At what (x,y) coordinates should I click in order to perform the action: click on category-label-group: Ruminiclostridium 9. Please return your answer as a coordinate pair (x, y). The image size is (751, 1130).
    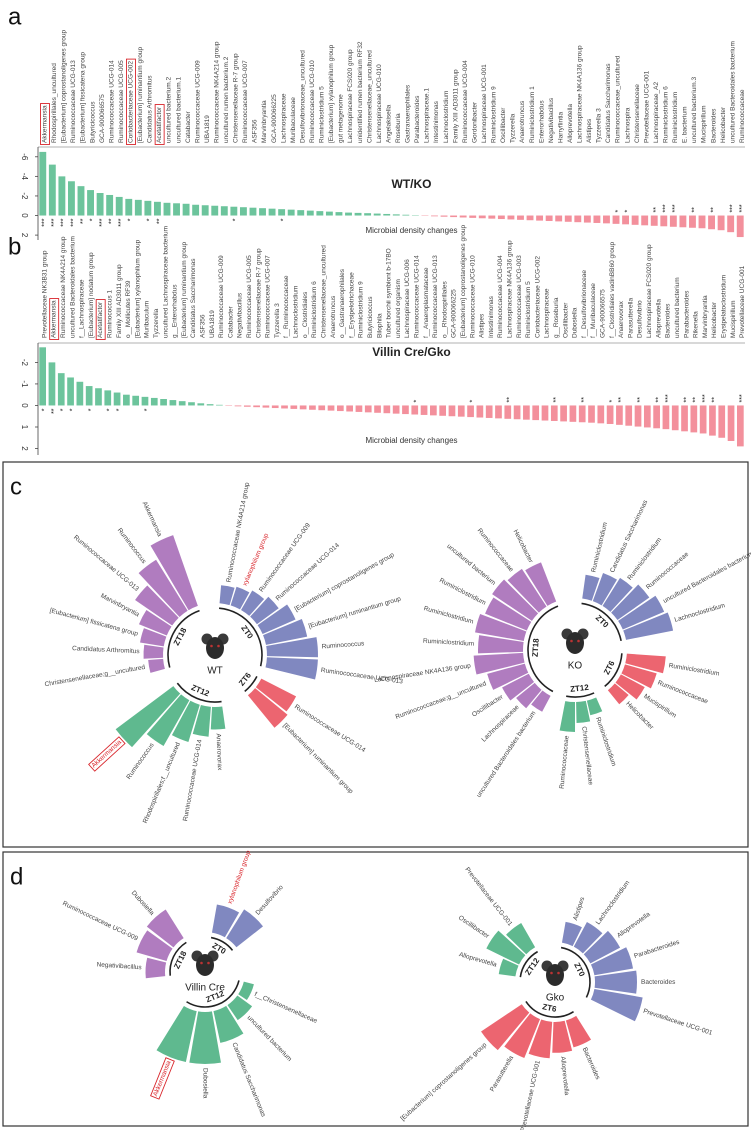
    Looking at the image, I should click on (494, 114).